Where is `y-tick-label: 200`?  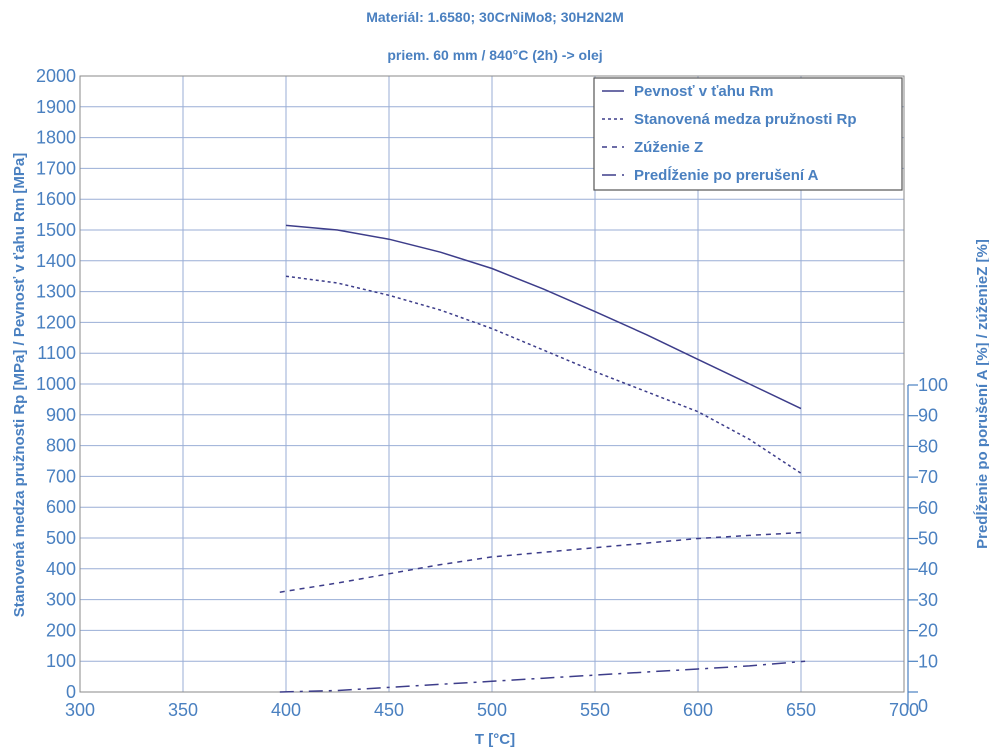 y-tick-label: 200 is located at coordinates (61, 630).